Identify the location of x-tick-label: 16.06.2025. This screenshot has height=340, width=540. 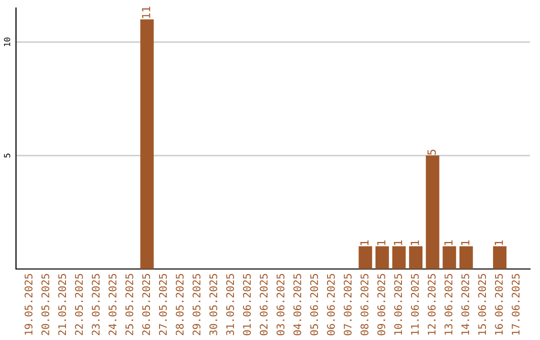
(498, 304).